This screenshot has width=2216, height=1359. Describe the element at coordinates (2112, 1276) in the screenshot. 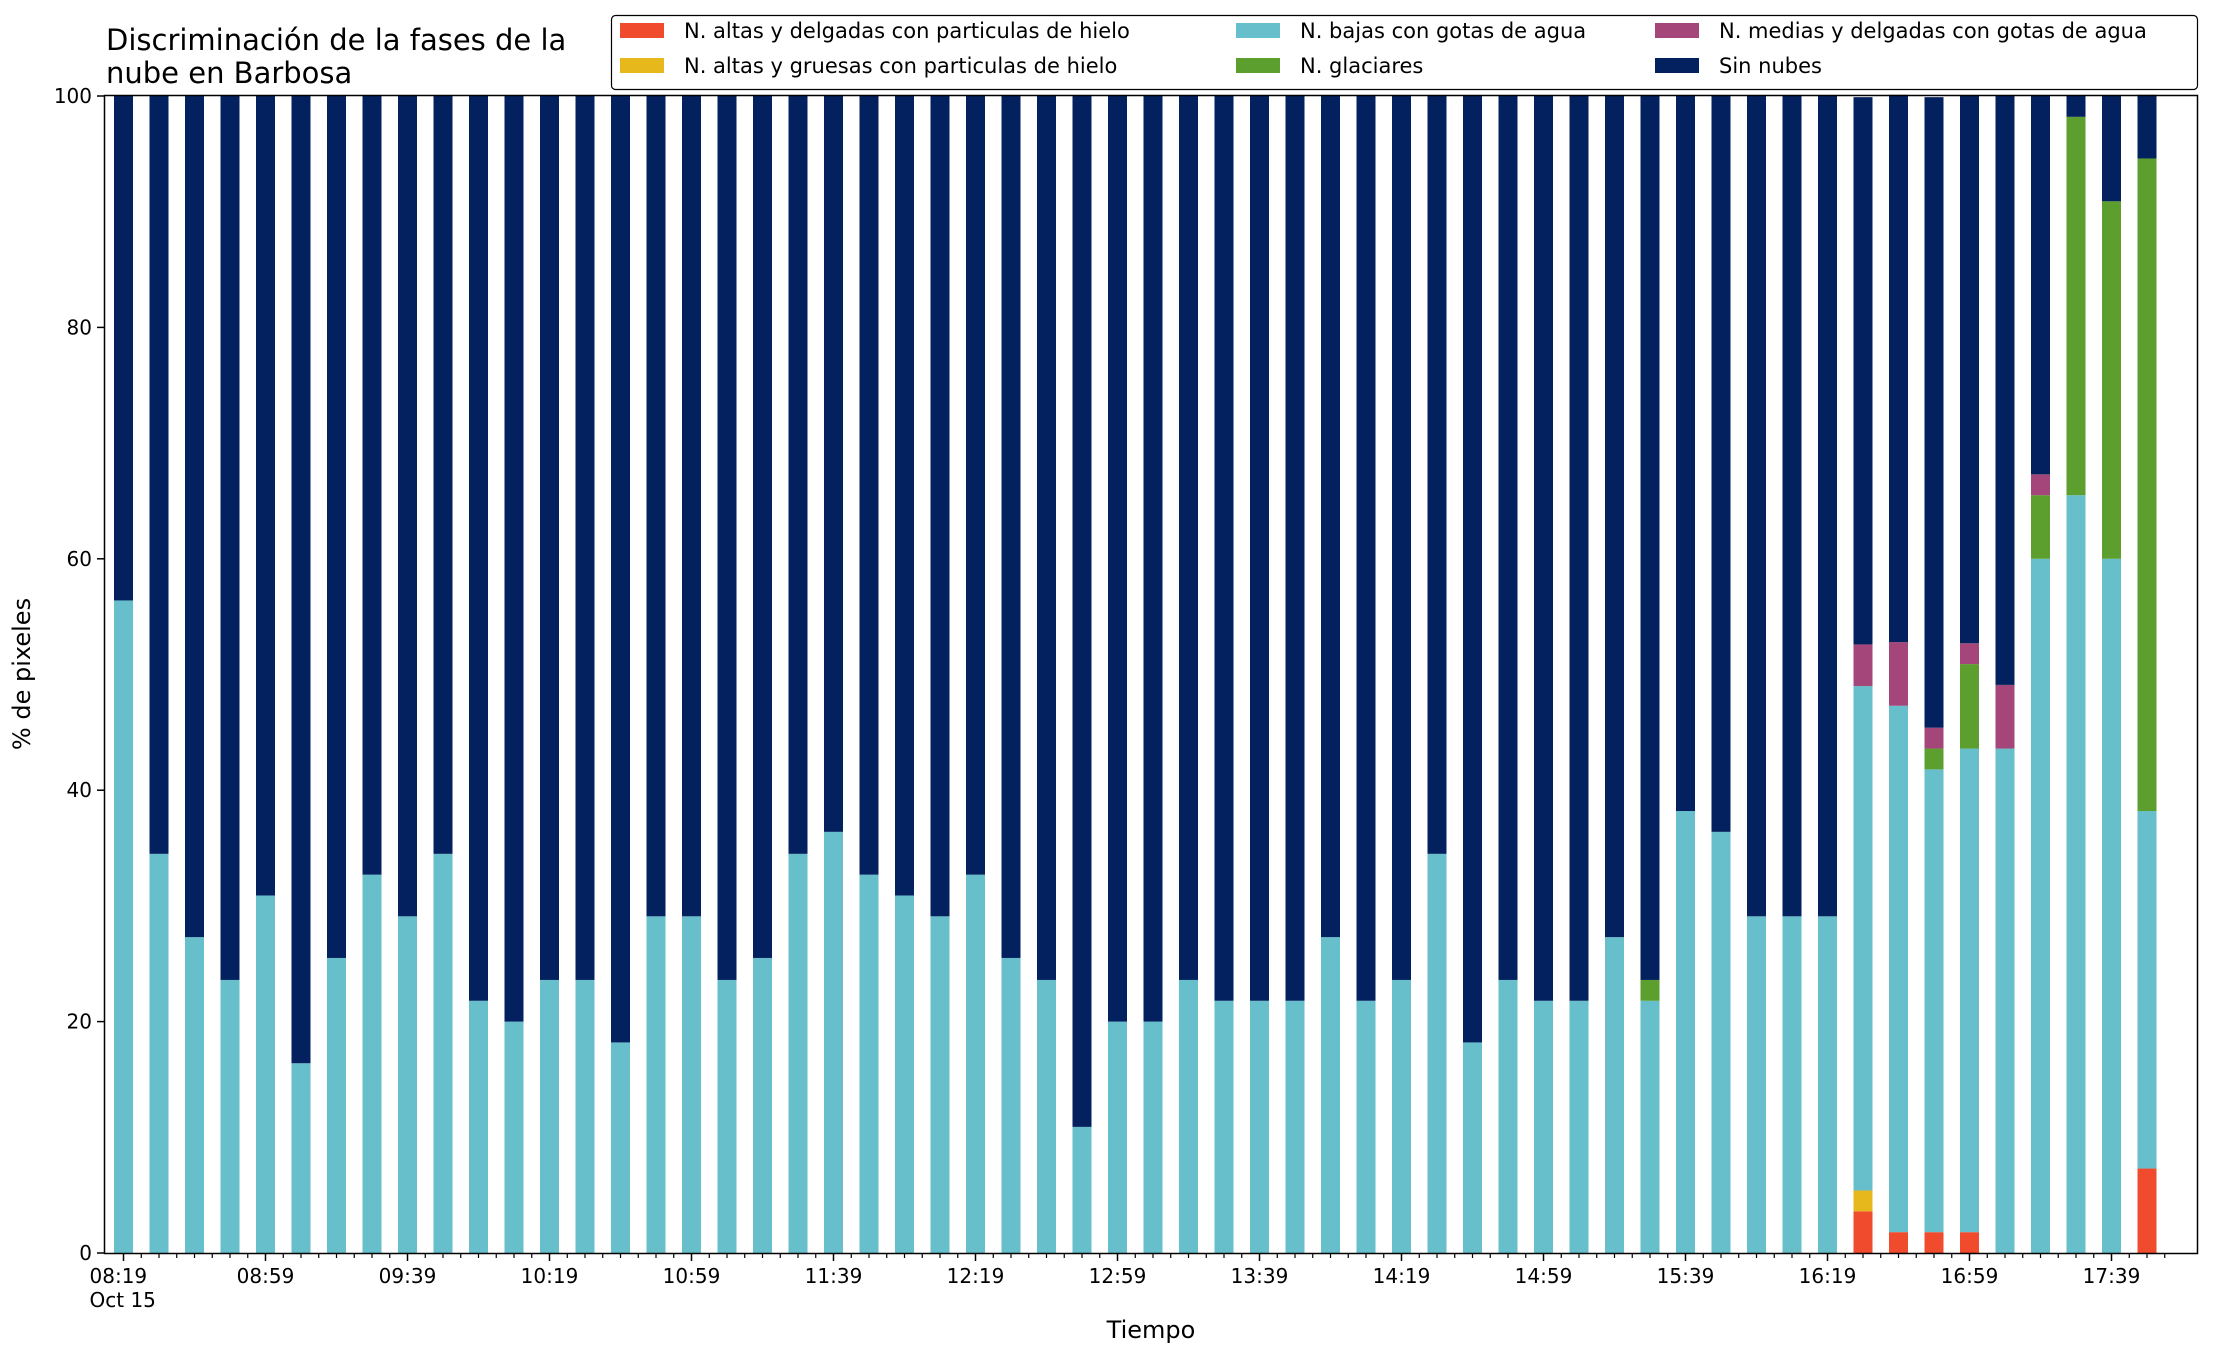

I see `x-tick-label: 17:39` at that location.